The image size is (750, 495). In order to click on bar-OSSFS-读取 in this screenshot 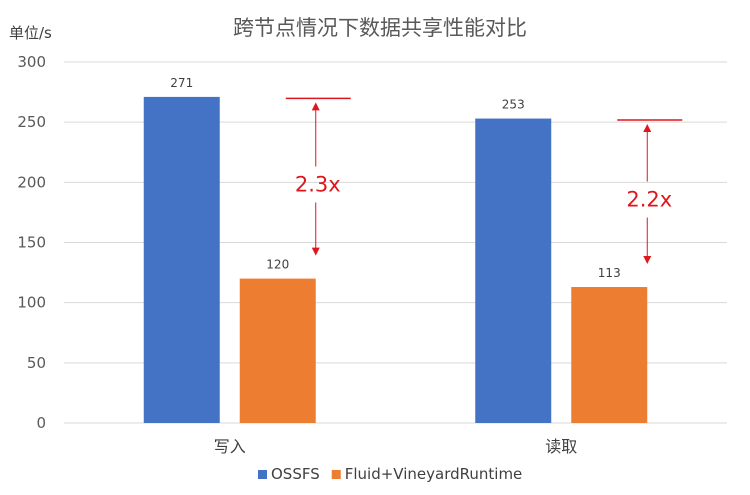, I will do `click(513, 270)`.